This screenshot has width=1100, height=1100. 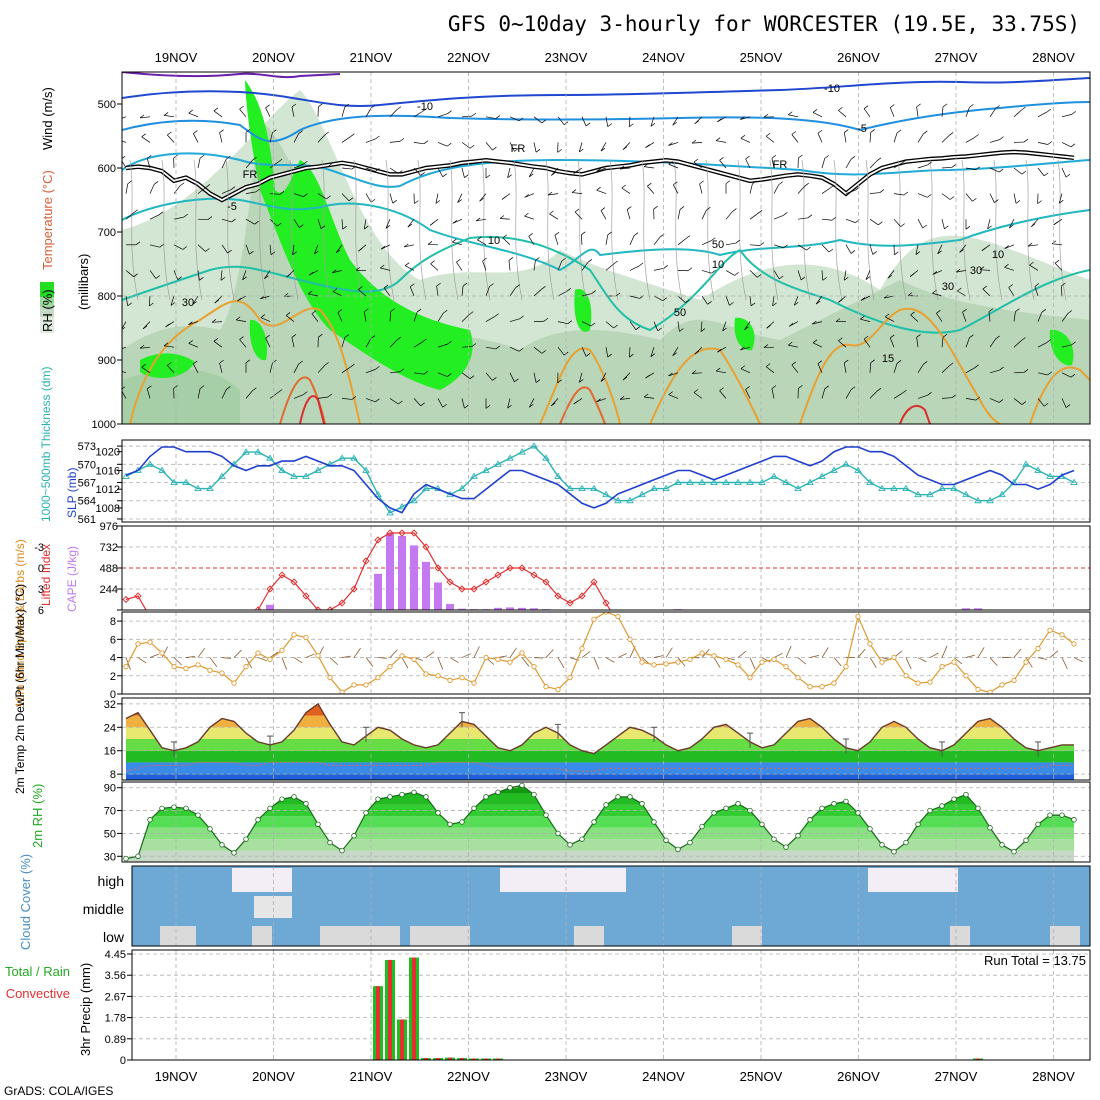 What do you see at coordinates (176, 1076) in the screenshot?
I see `date-label-bottom: 19NOV` at bounding box center [176, 1076].